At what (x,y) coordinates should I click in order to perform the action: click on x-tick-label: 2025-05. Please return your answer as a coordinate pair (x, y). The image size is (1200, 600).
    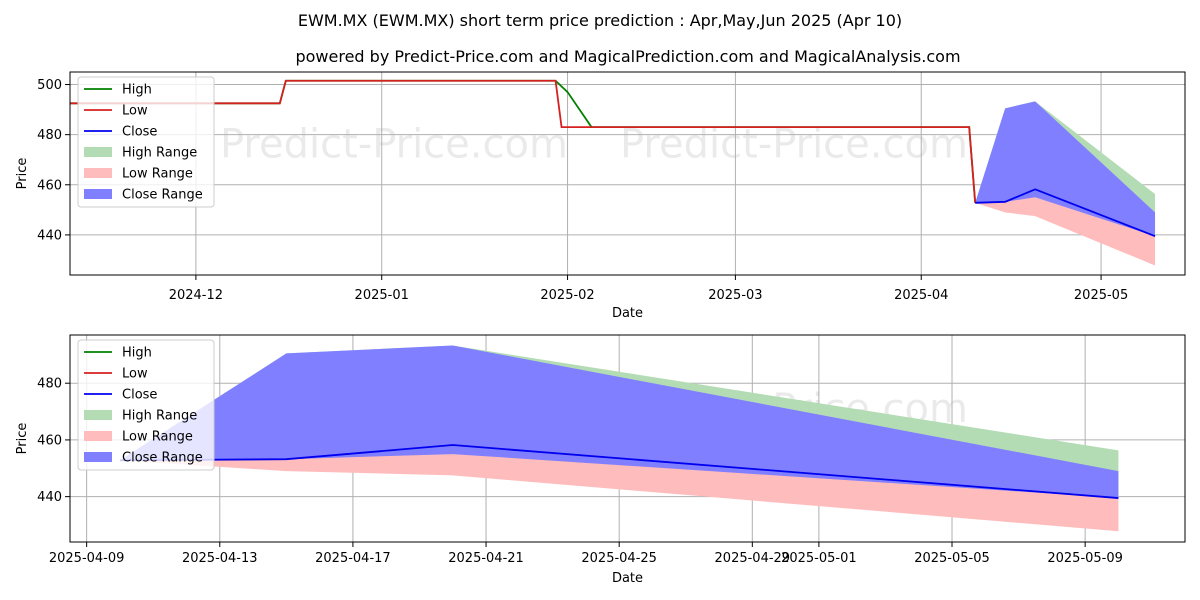
    Looking at the image, I should click on (1101, 295).